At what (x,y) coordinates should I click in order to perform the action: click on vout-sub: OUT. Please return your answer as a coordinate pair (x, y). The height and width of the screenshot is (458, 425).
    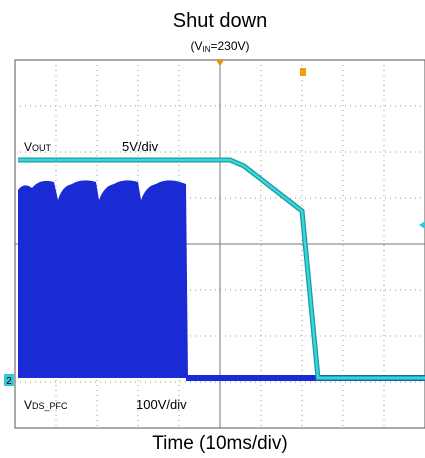
    Looking at the image, I should click on (42, 148).